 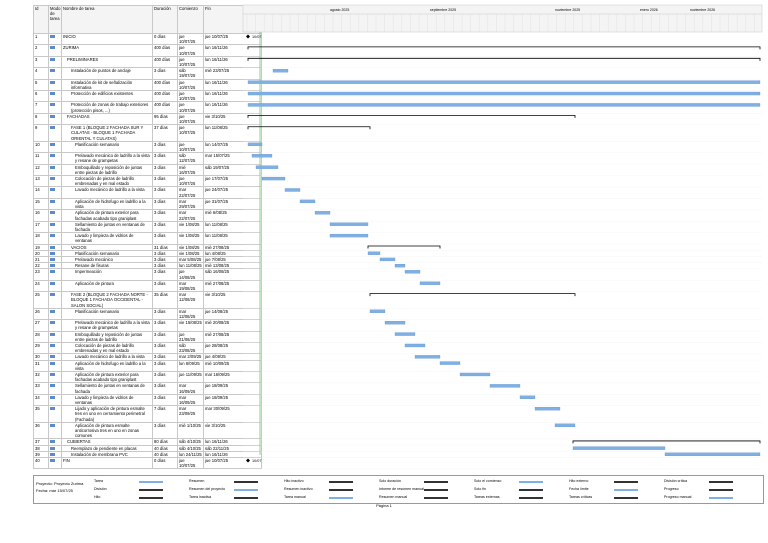 What do you see at coordinates (190, 388) in the screenshot?
I see `cell: mar 16/09/25` at bounding box center [190, 388].